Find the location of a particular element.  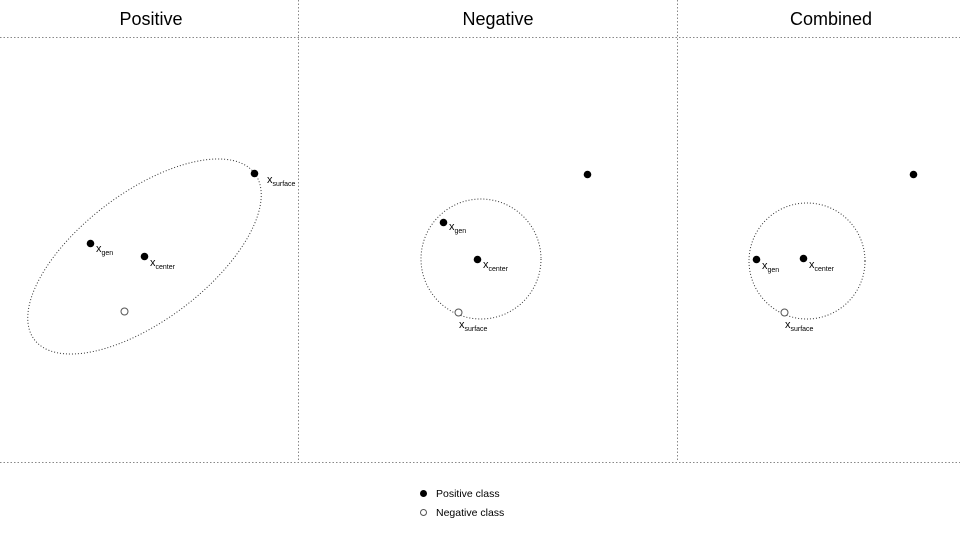

panel-title-positive: Positive is located at coordinates (150, 19).